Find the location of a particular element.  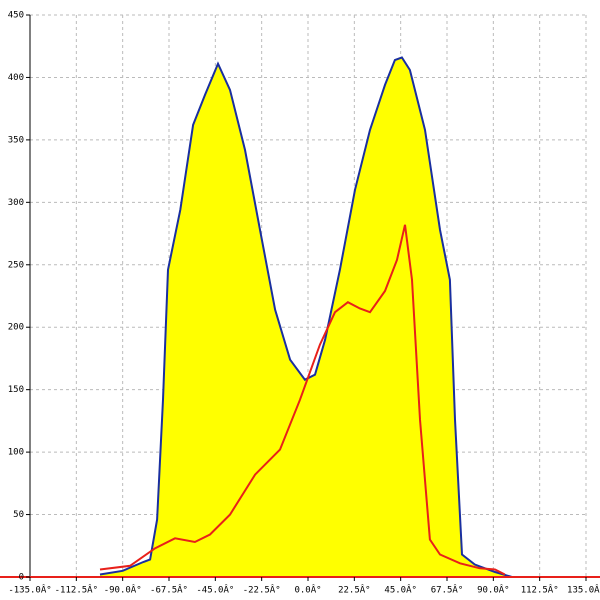

y-tick-label: 50 is located at coordinates (18, 515).